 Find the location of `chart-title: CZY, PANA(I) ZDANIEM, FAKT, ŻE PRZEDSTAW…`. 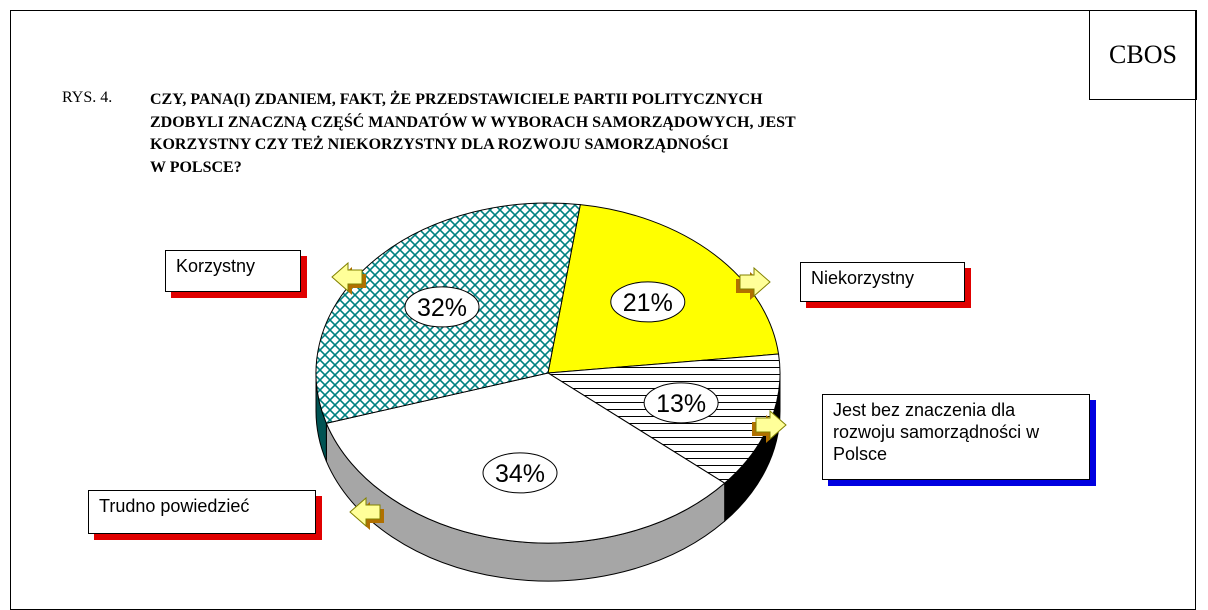

chart-title: CZY, PANA(I) ZDANIEM, FAKT, ŻE PRZEDSTAW… is located at coordinates (473, 134).